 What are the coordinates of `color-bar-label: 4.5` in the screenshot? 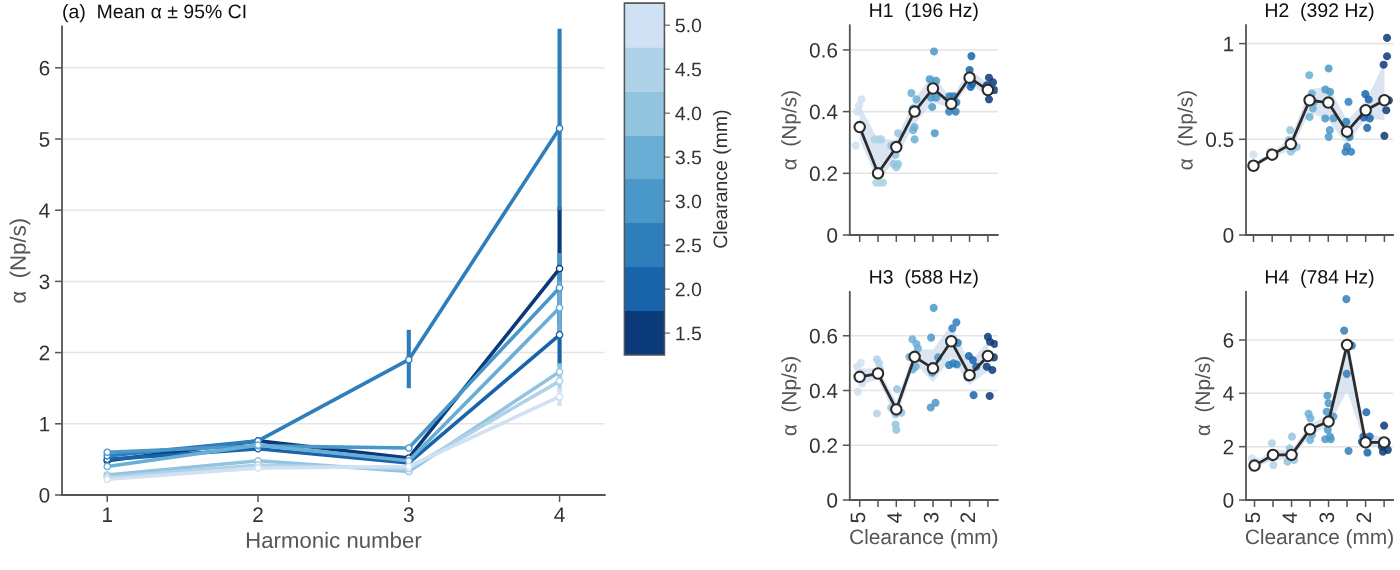 It's located at (688, 69).